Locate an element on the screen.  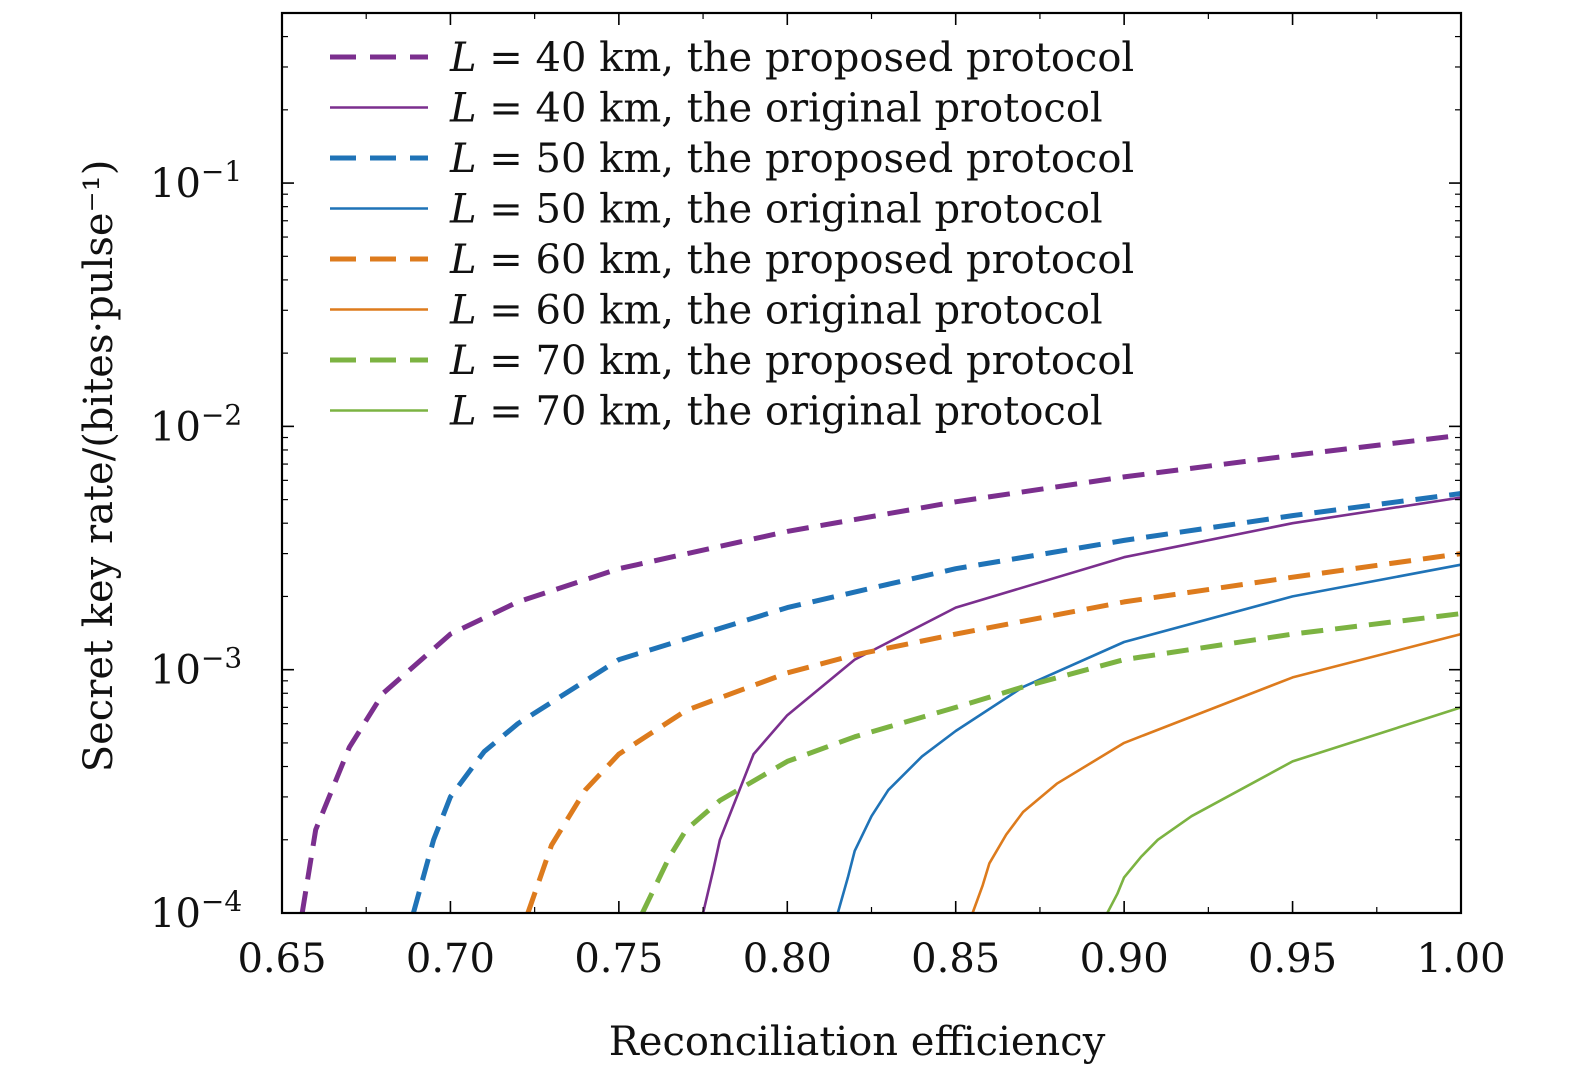
legend-label-1: L = 40 km, the proposed protocol is located at coordinates (791, 58).